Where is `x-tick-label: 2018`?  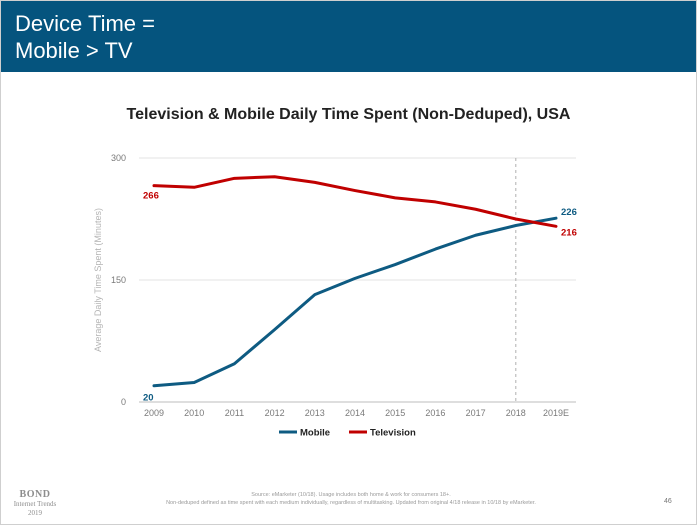 x-tick-label: 2018 is located at coordinates (516, 413).